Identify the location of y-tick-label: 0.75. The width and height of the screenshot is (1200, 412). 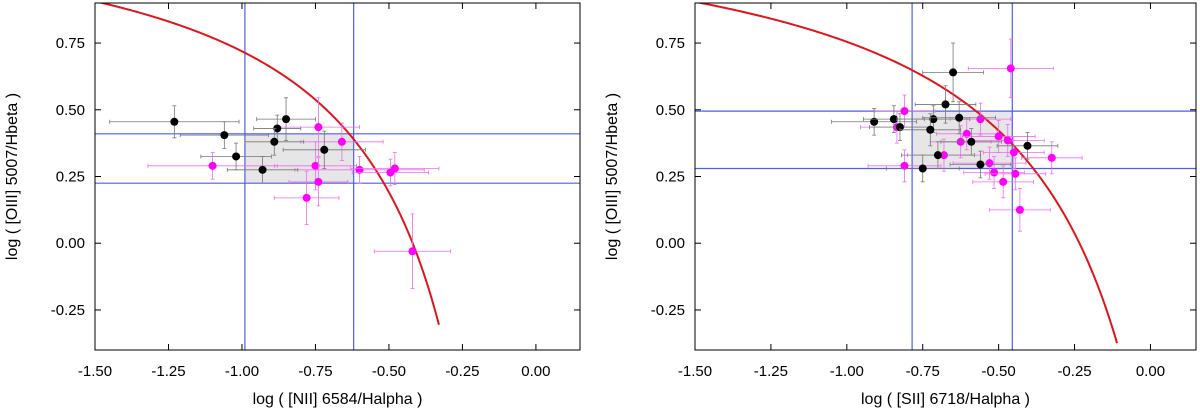
(70, 43).